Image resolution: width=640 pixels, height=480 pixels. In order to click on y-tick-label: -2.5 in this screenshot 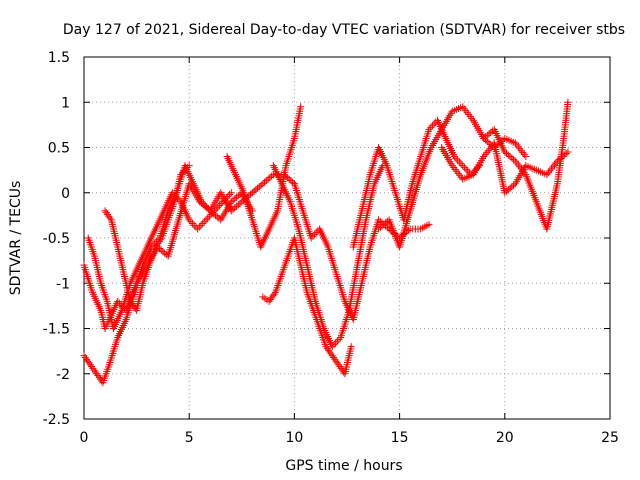, I will do `click(56, 420)`.